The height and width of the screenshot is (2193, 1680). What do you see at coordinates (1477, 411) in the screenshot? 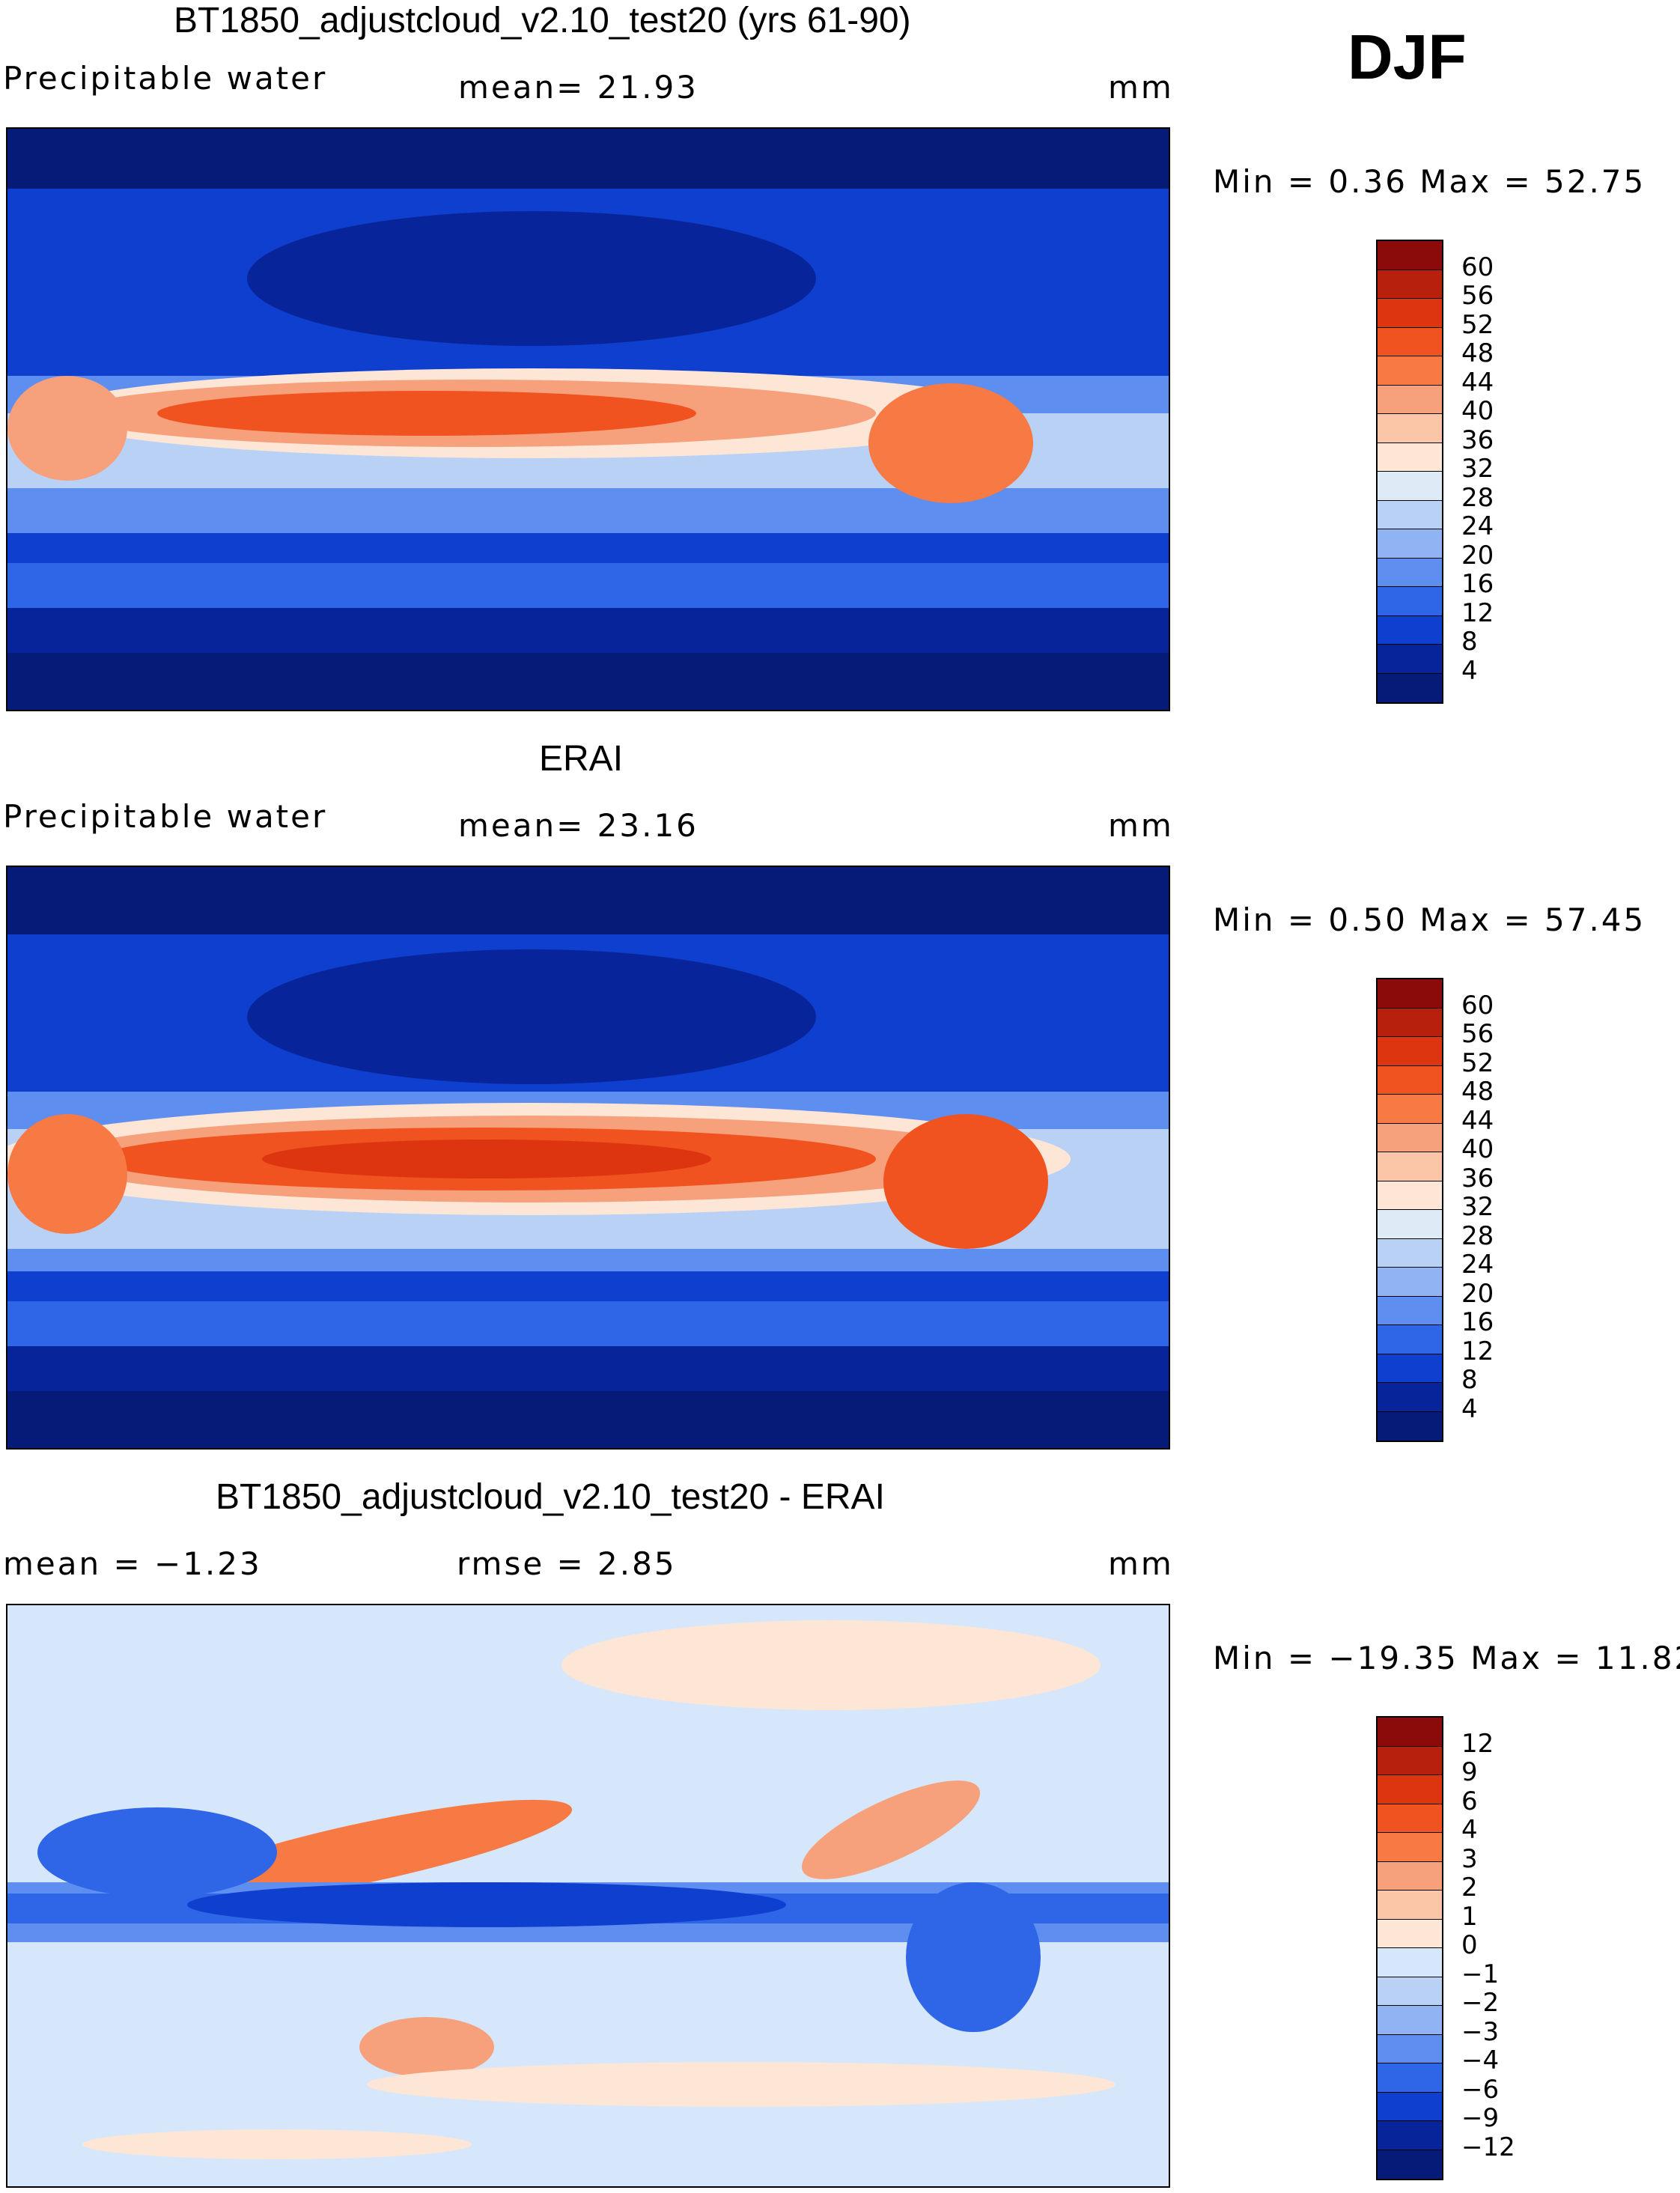
I see `colorbar-tick-label: 40` at bounding box center [1477, 411].